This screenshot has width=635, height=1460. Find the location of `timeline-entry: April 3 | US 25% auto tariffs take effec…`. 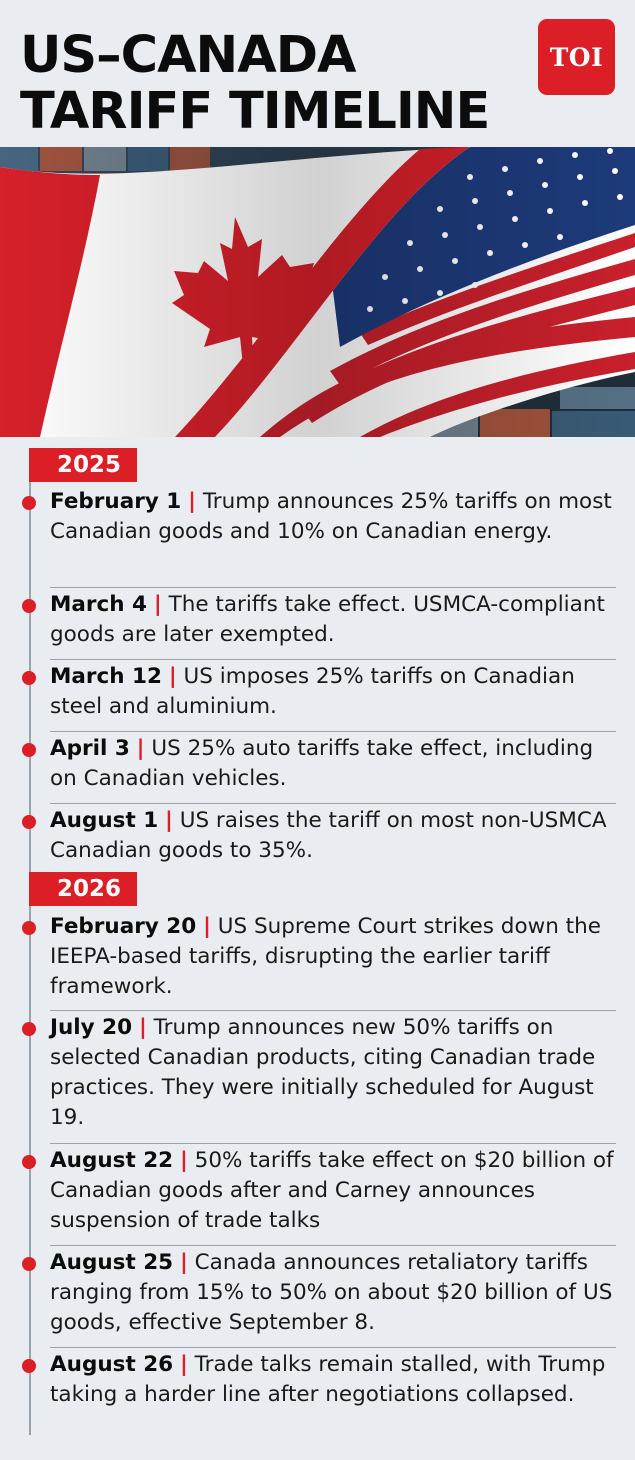

timeline-entry: April 3 | US 25% auto tariffs take effec… is located at coordinates (319, 764).